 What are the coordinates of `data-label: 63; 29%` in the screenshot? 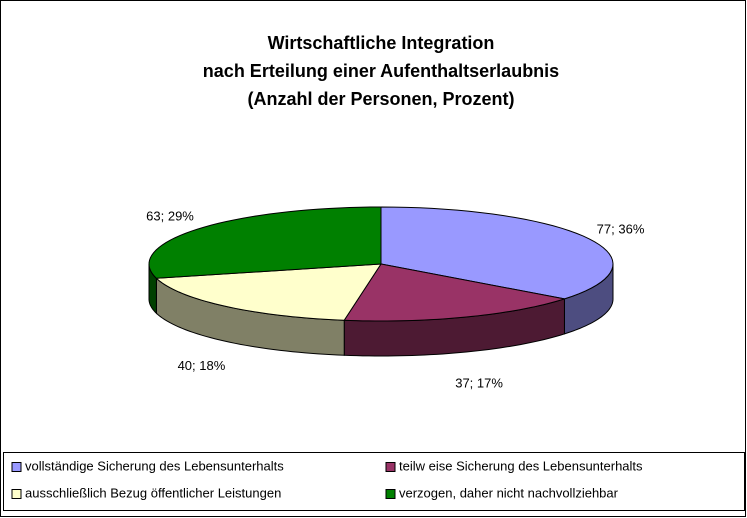 It's located at (170, 215).